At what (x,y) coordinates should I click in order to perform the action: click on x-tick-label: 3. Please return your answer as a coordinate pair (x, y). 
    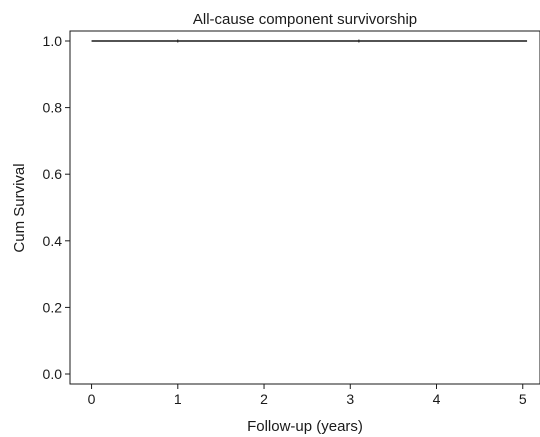
    Looking at the image, I should click on (350, 399).